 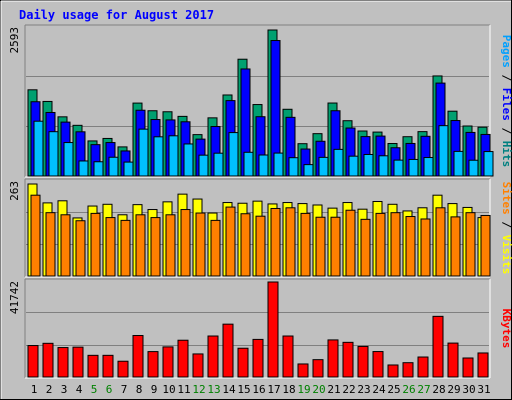 What do you see at coordinates (483, 389) in the screenshot?
I see `x-tick-label-day-31: 31` at bounding box center [483, 389].